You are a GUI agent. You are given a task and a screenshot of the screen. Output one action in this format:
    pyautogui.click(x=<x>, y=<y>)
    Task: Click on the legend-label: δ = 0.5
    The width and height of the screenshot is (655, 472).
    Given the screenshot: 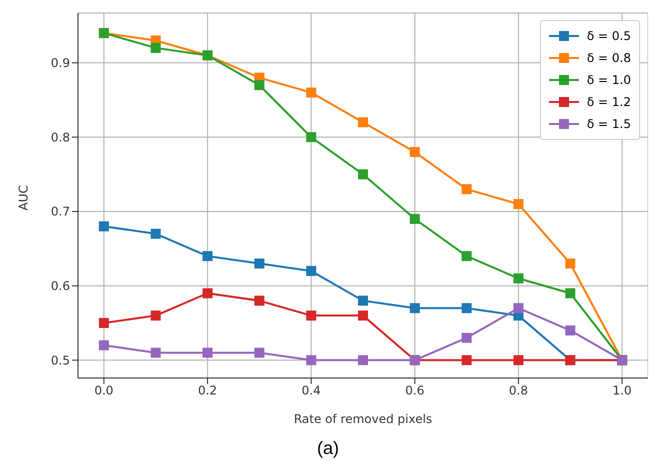 What is the action you would take?
    pyautogui.click(x=608, y=36)
    